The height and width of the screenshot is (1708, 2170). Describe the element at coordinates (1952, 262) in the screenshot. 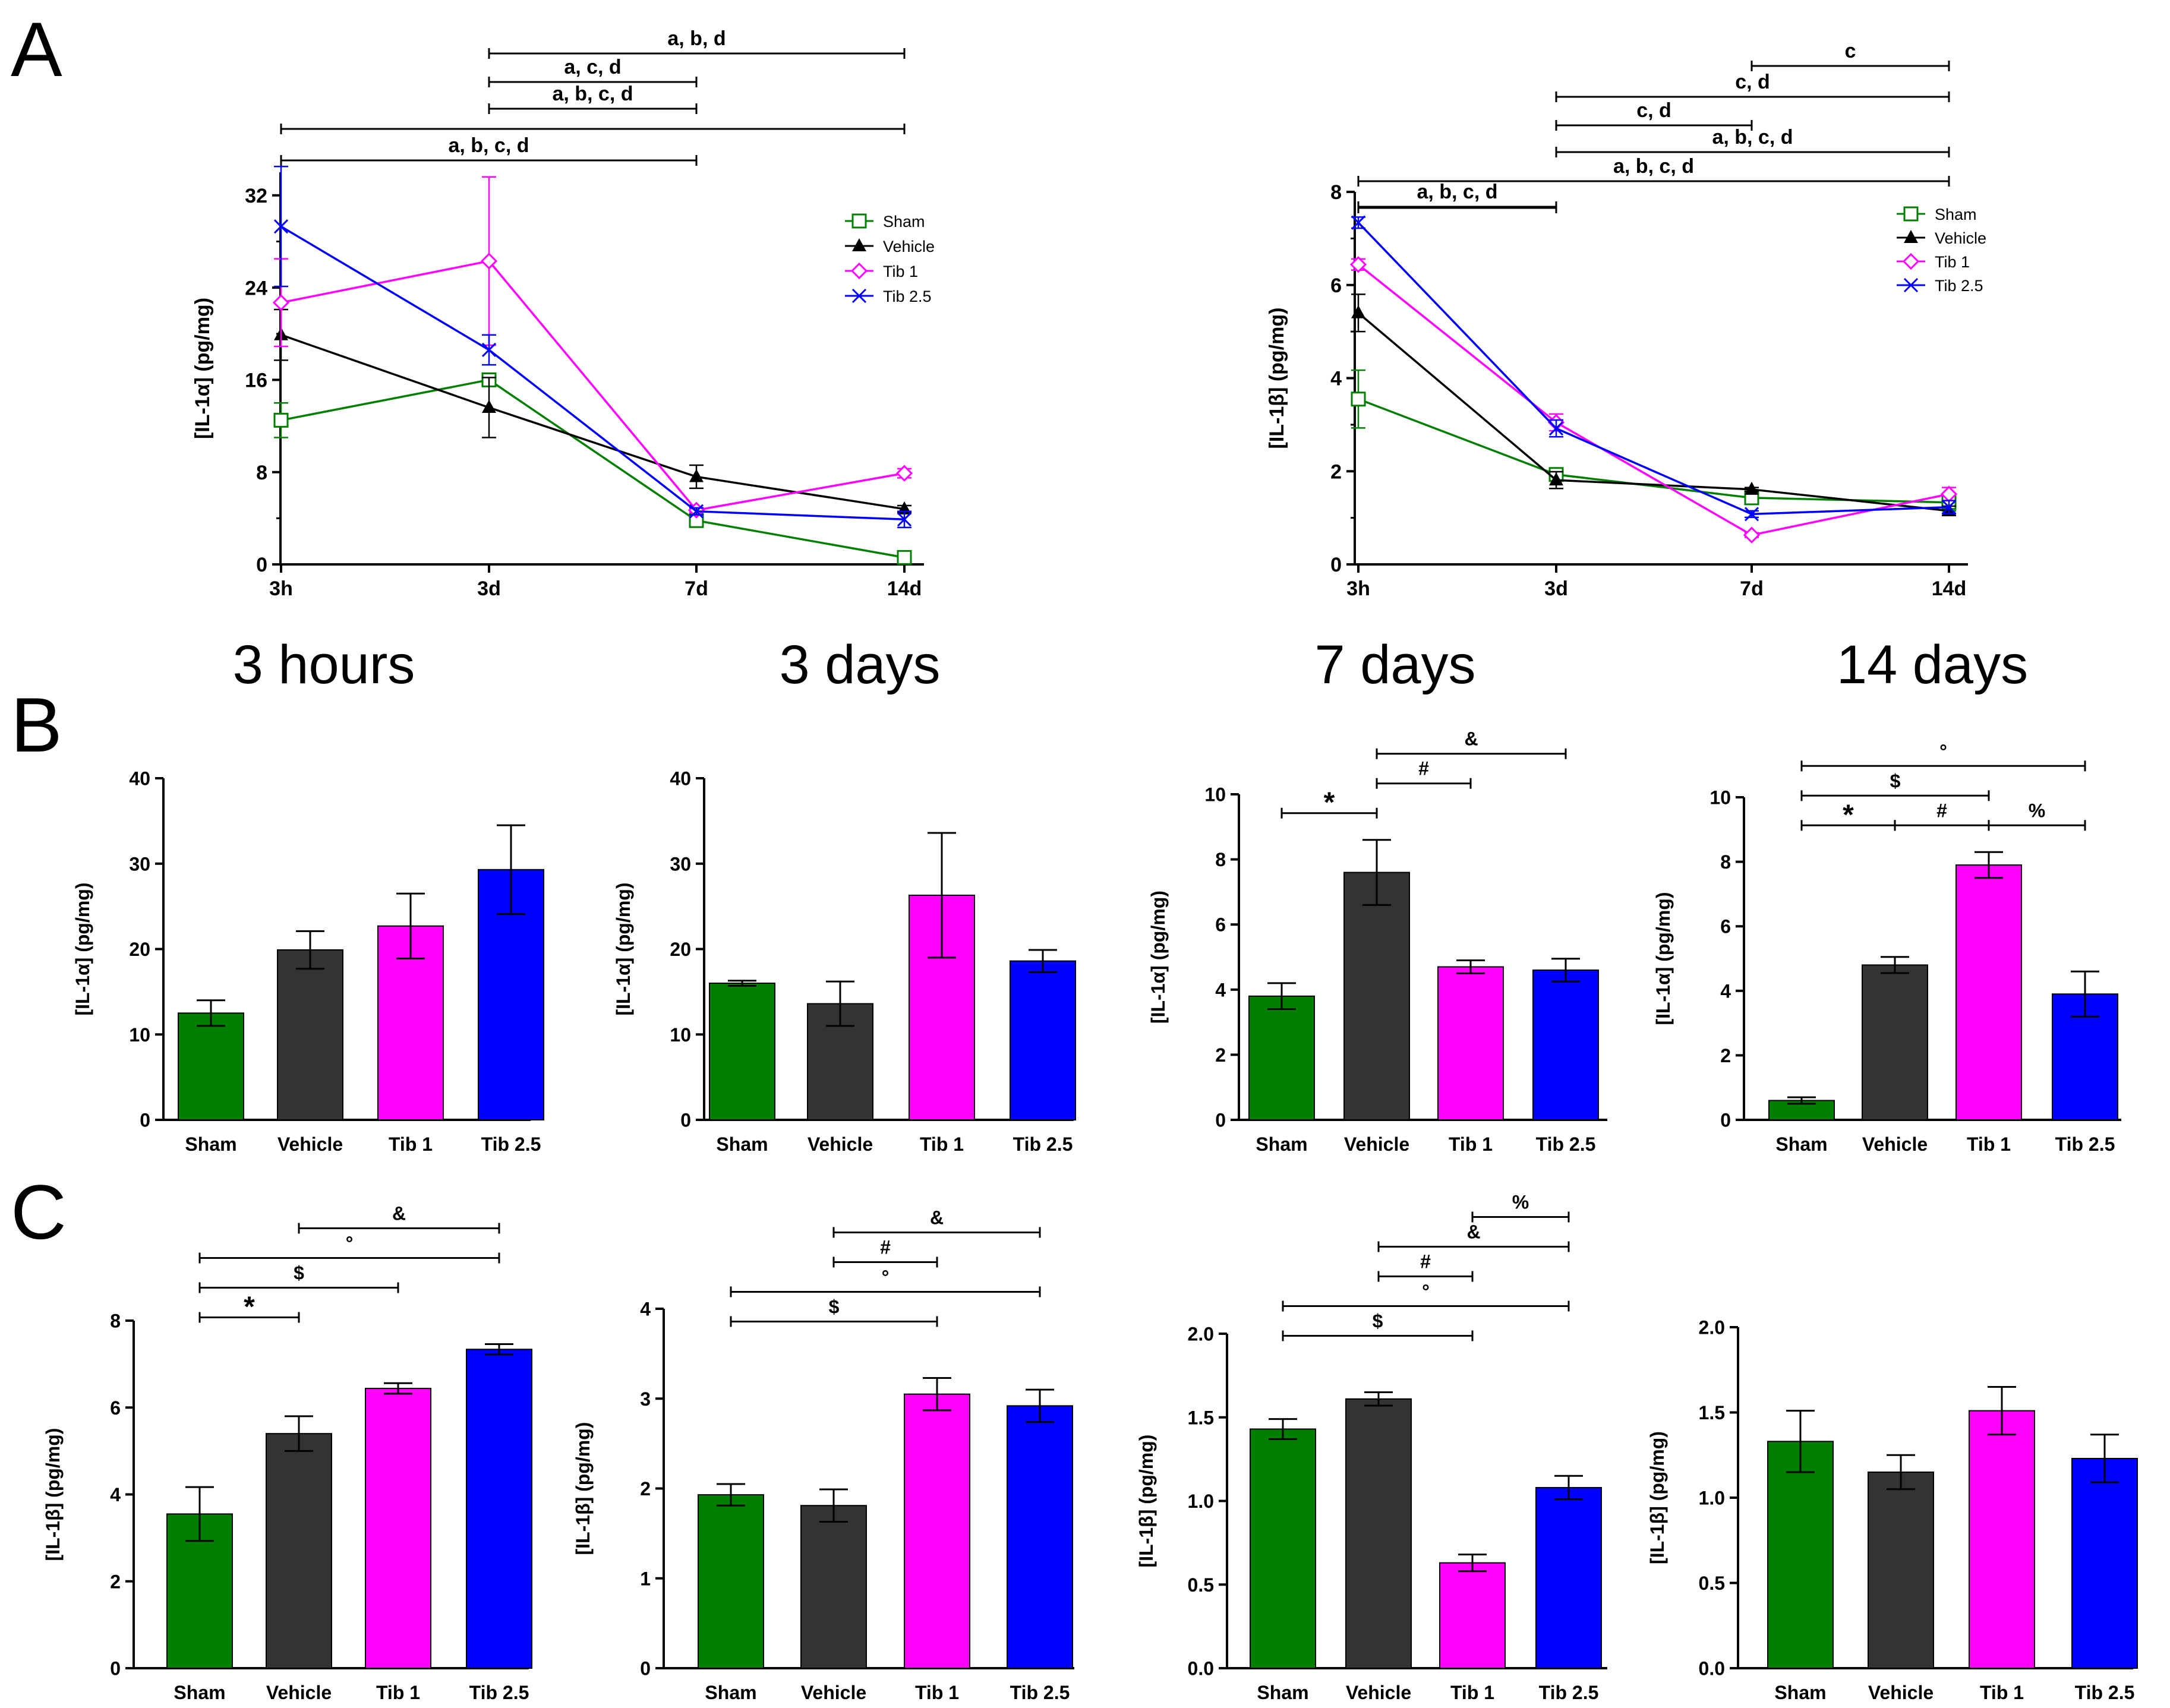

I see `legend-label-tib-1: Tib 1` at that location.